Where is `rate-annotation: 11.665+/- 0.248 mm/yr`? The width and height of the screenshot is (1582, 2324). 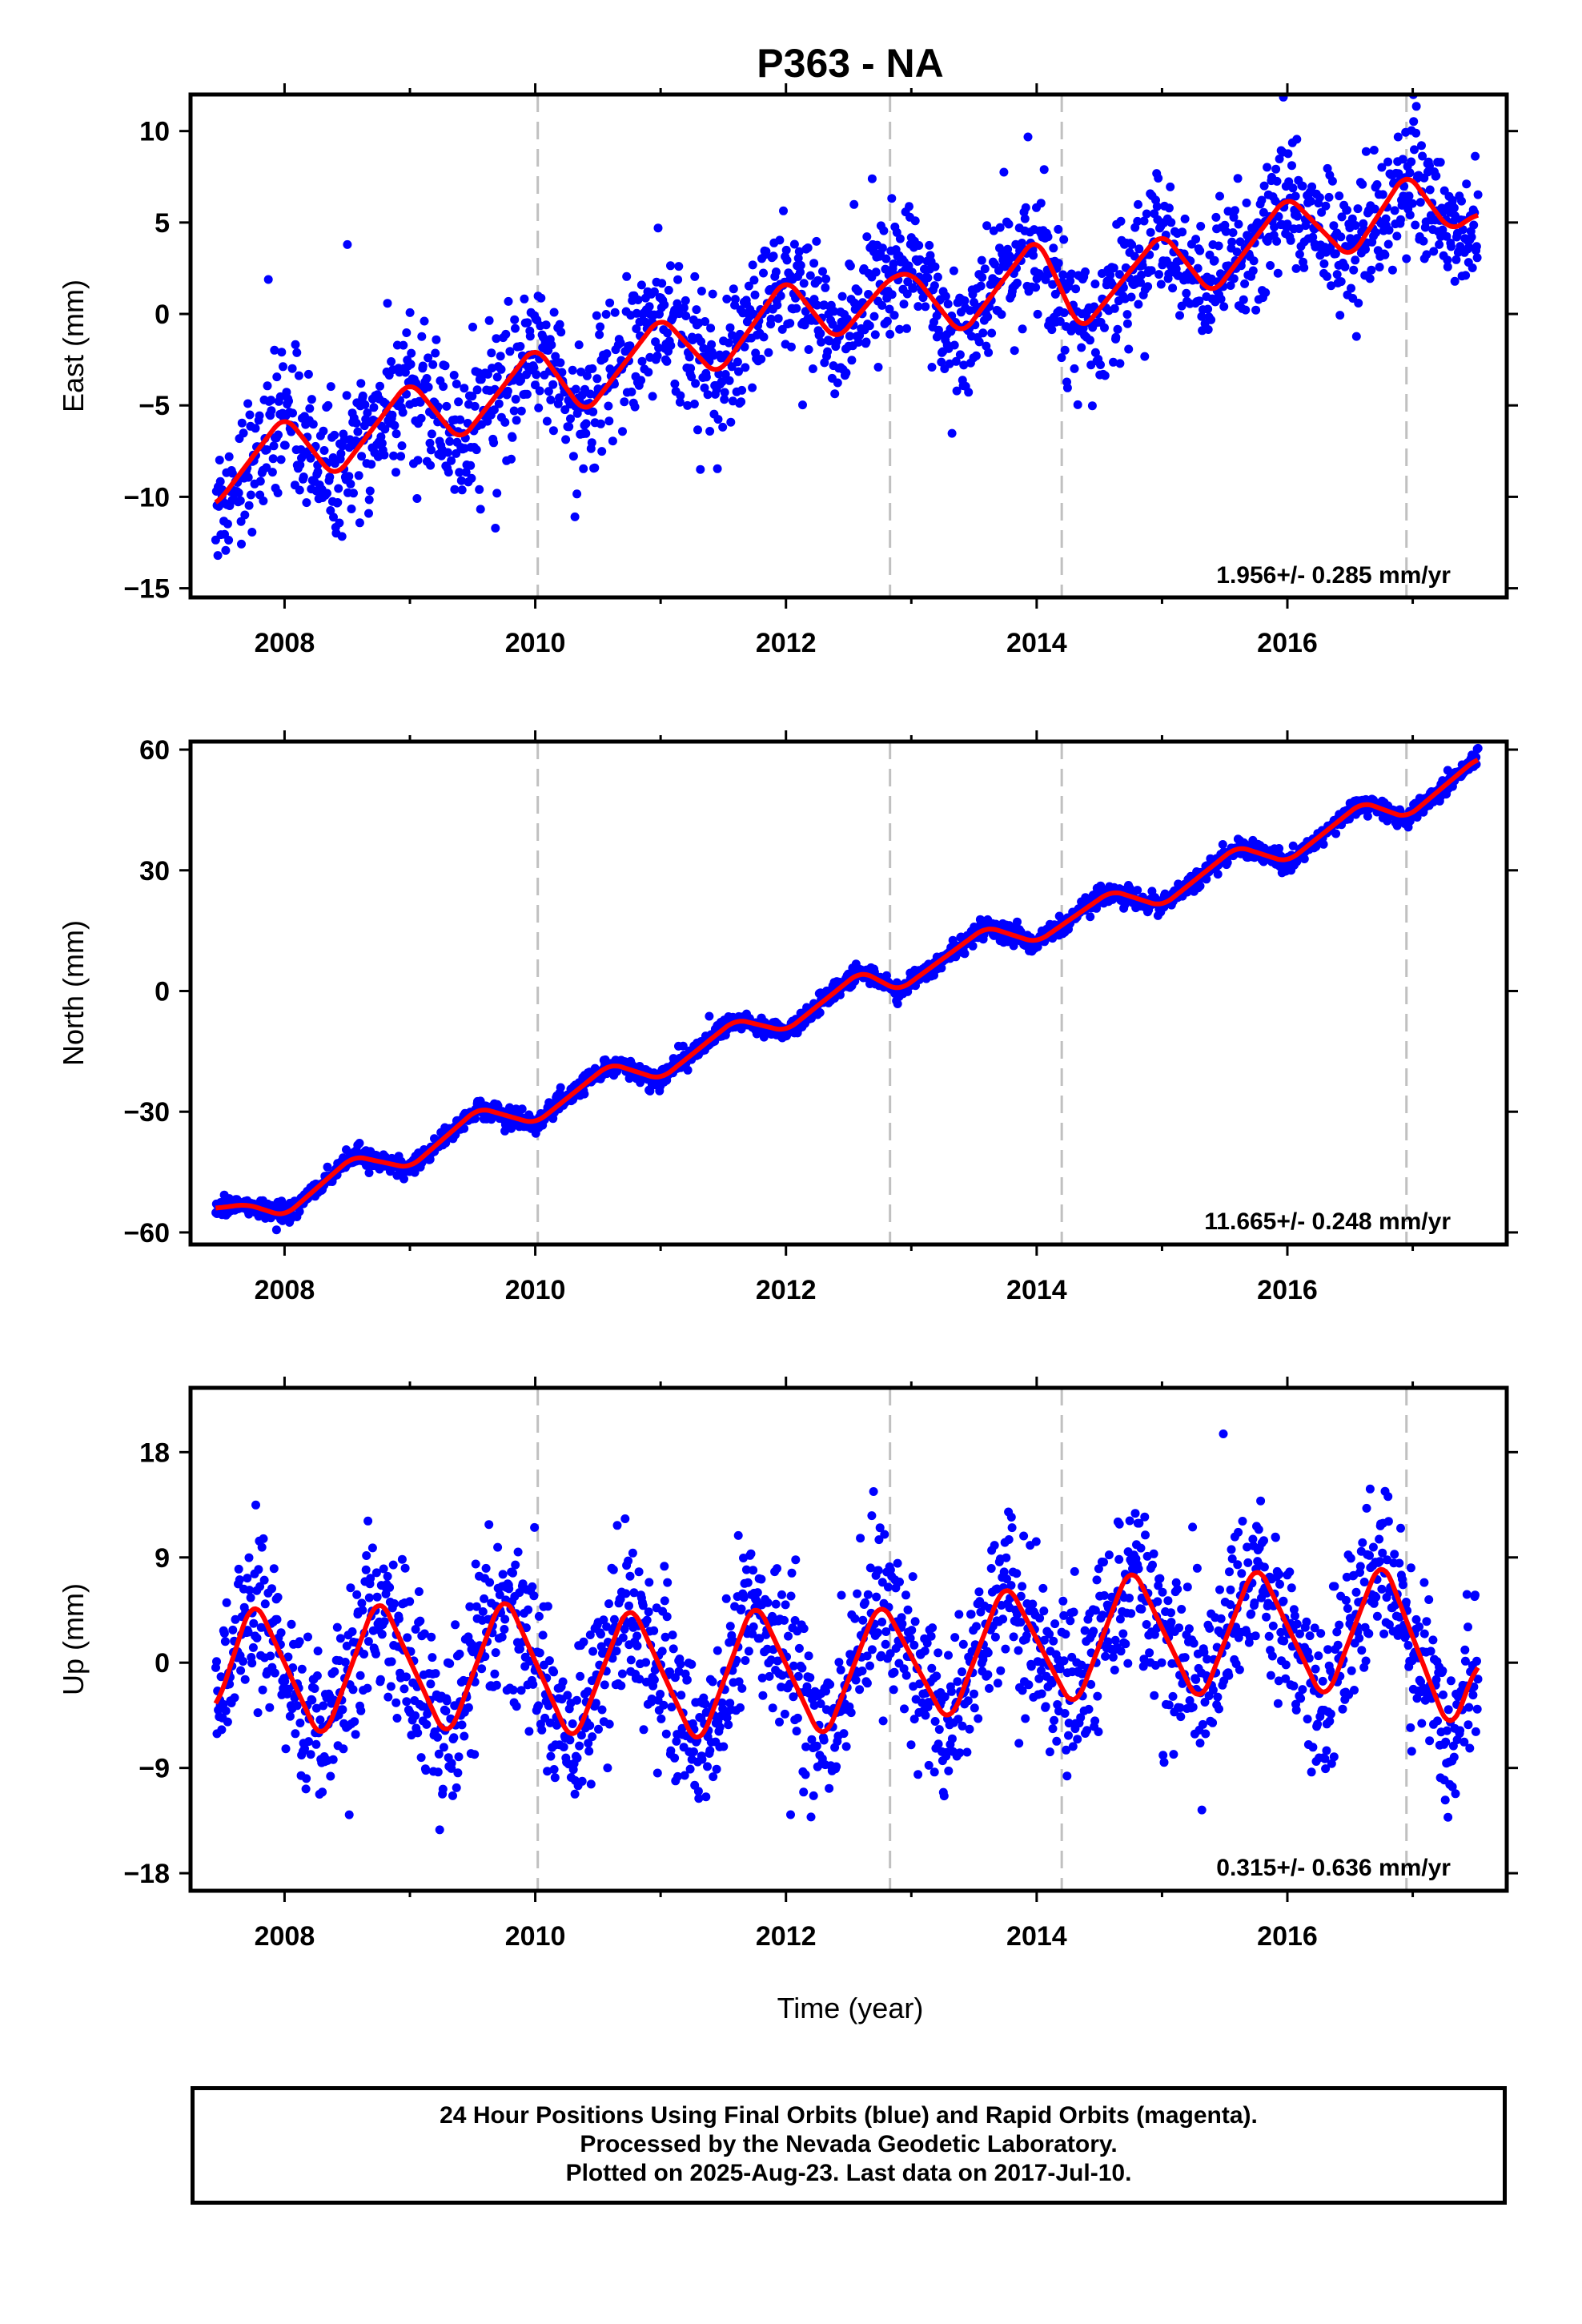 rate-annotation: 11.665+/- 0.248 mm/yr is located at coordinates (1328, 1221).